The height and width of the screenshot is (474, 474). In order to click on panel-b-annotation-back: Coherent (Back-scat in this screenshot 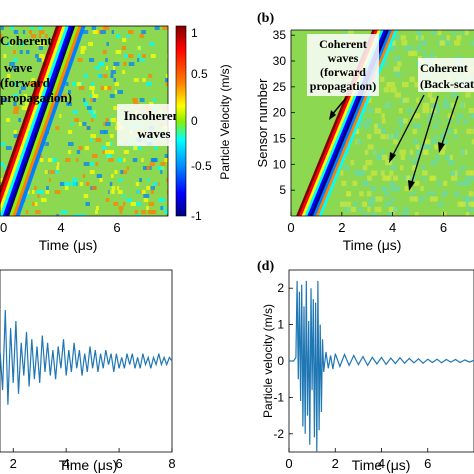, I will do `click(431, 124)`.